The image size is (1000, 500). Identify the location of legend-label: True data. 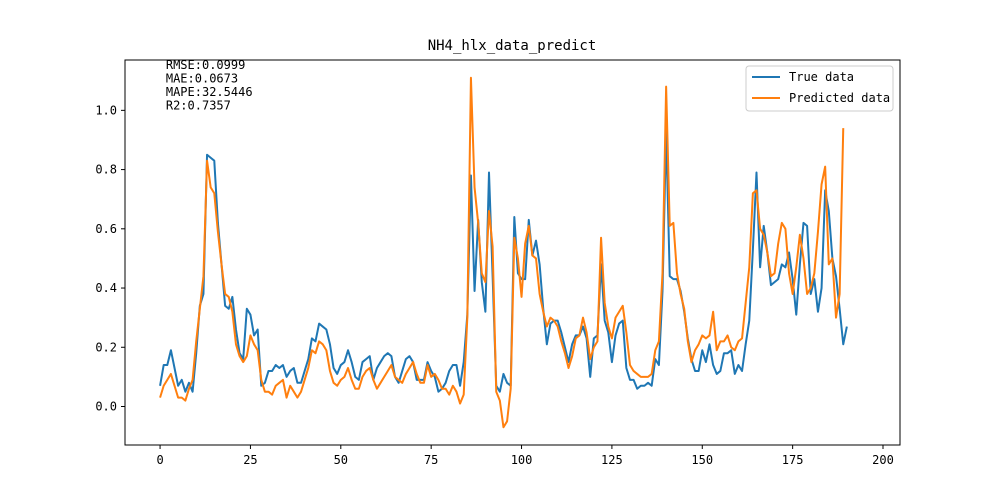
(821, 77).